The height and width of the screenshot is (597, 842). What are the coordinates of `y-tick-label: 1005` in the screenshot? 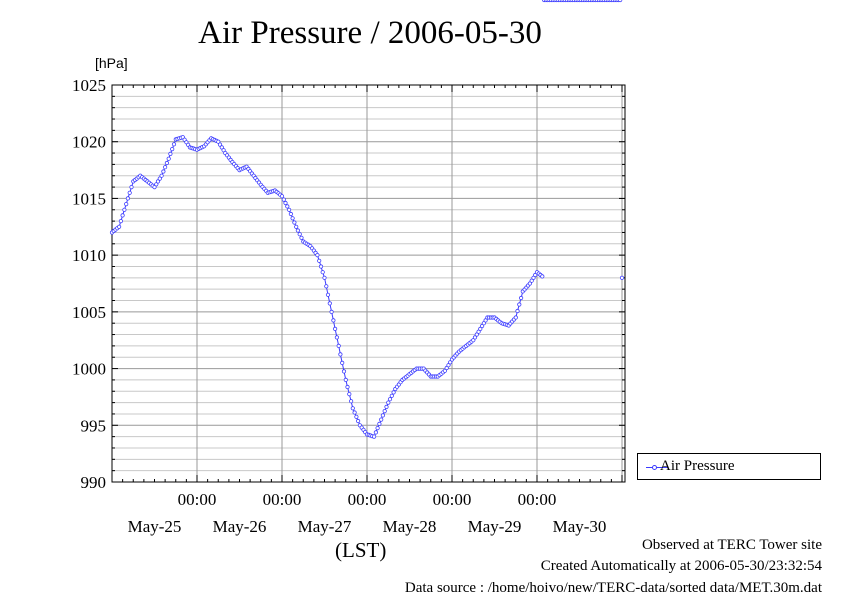 It's located at (89, 312).